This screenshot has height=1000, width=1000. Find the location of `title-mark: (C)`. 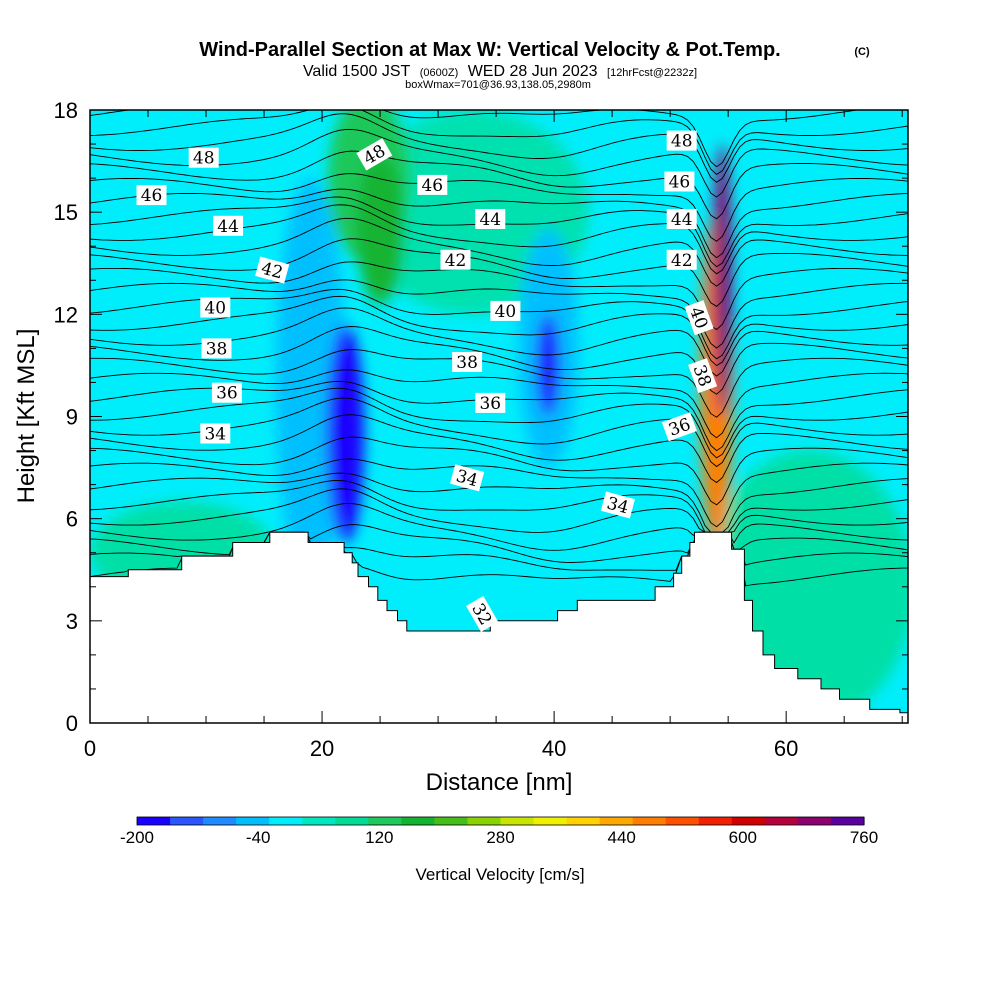

title-mark: (C) is located at coordinates (862, 52).